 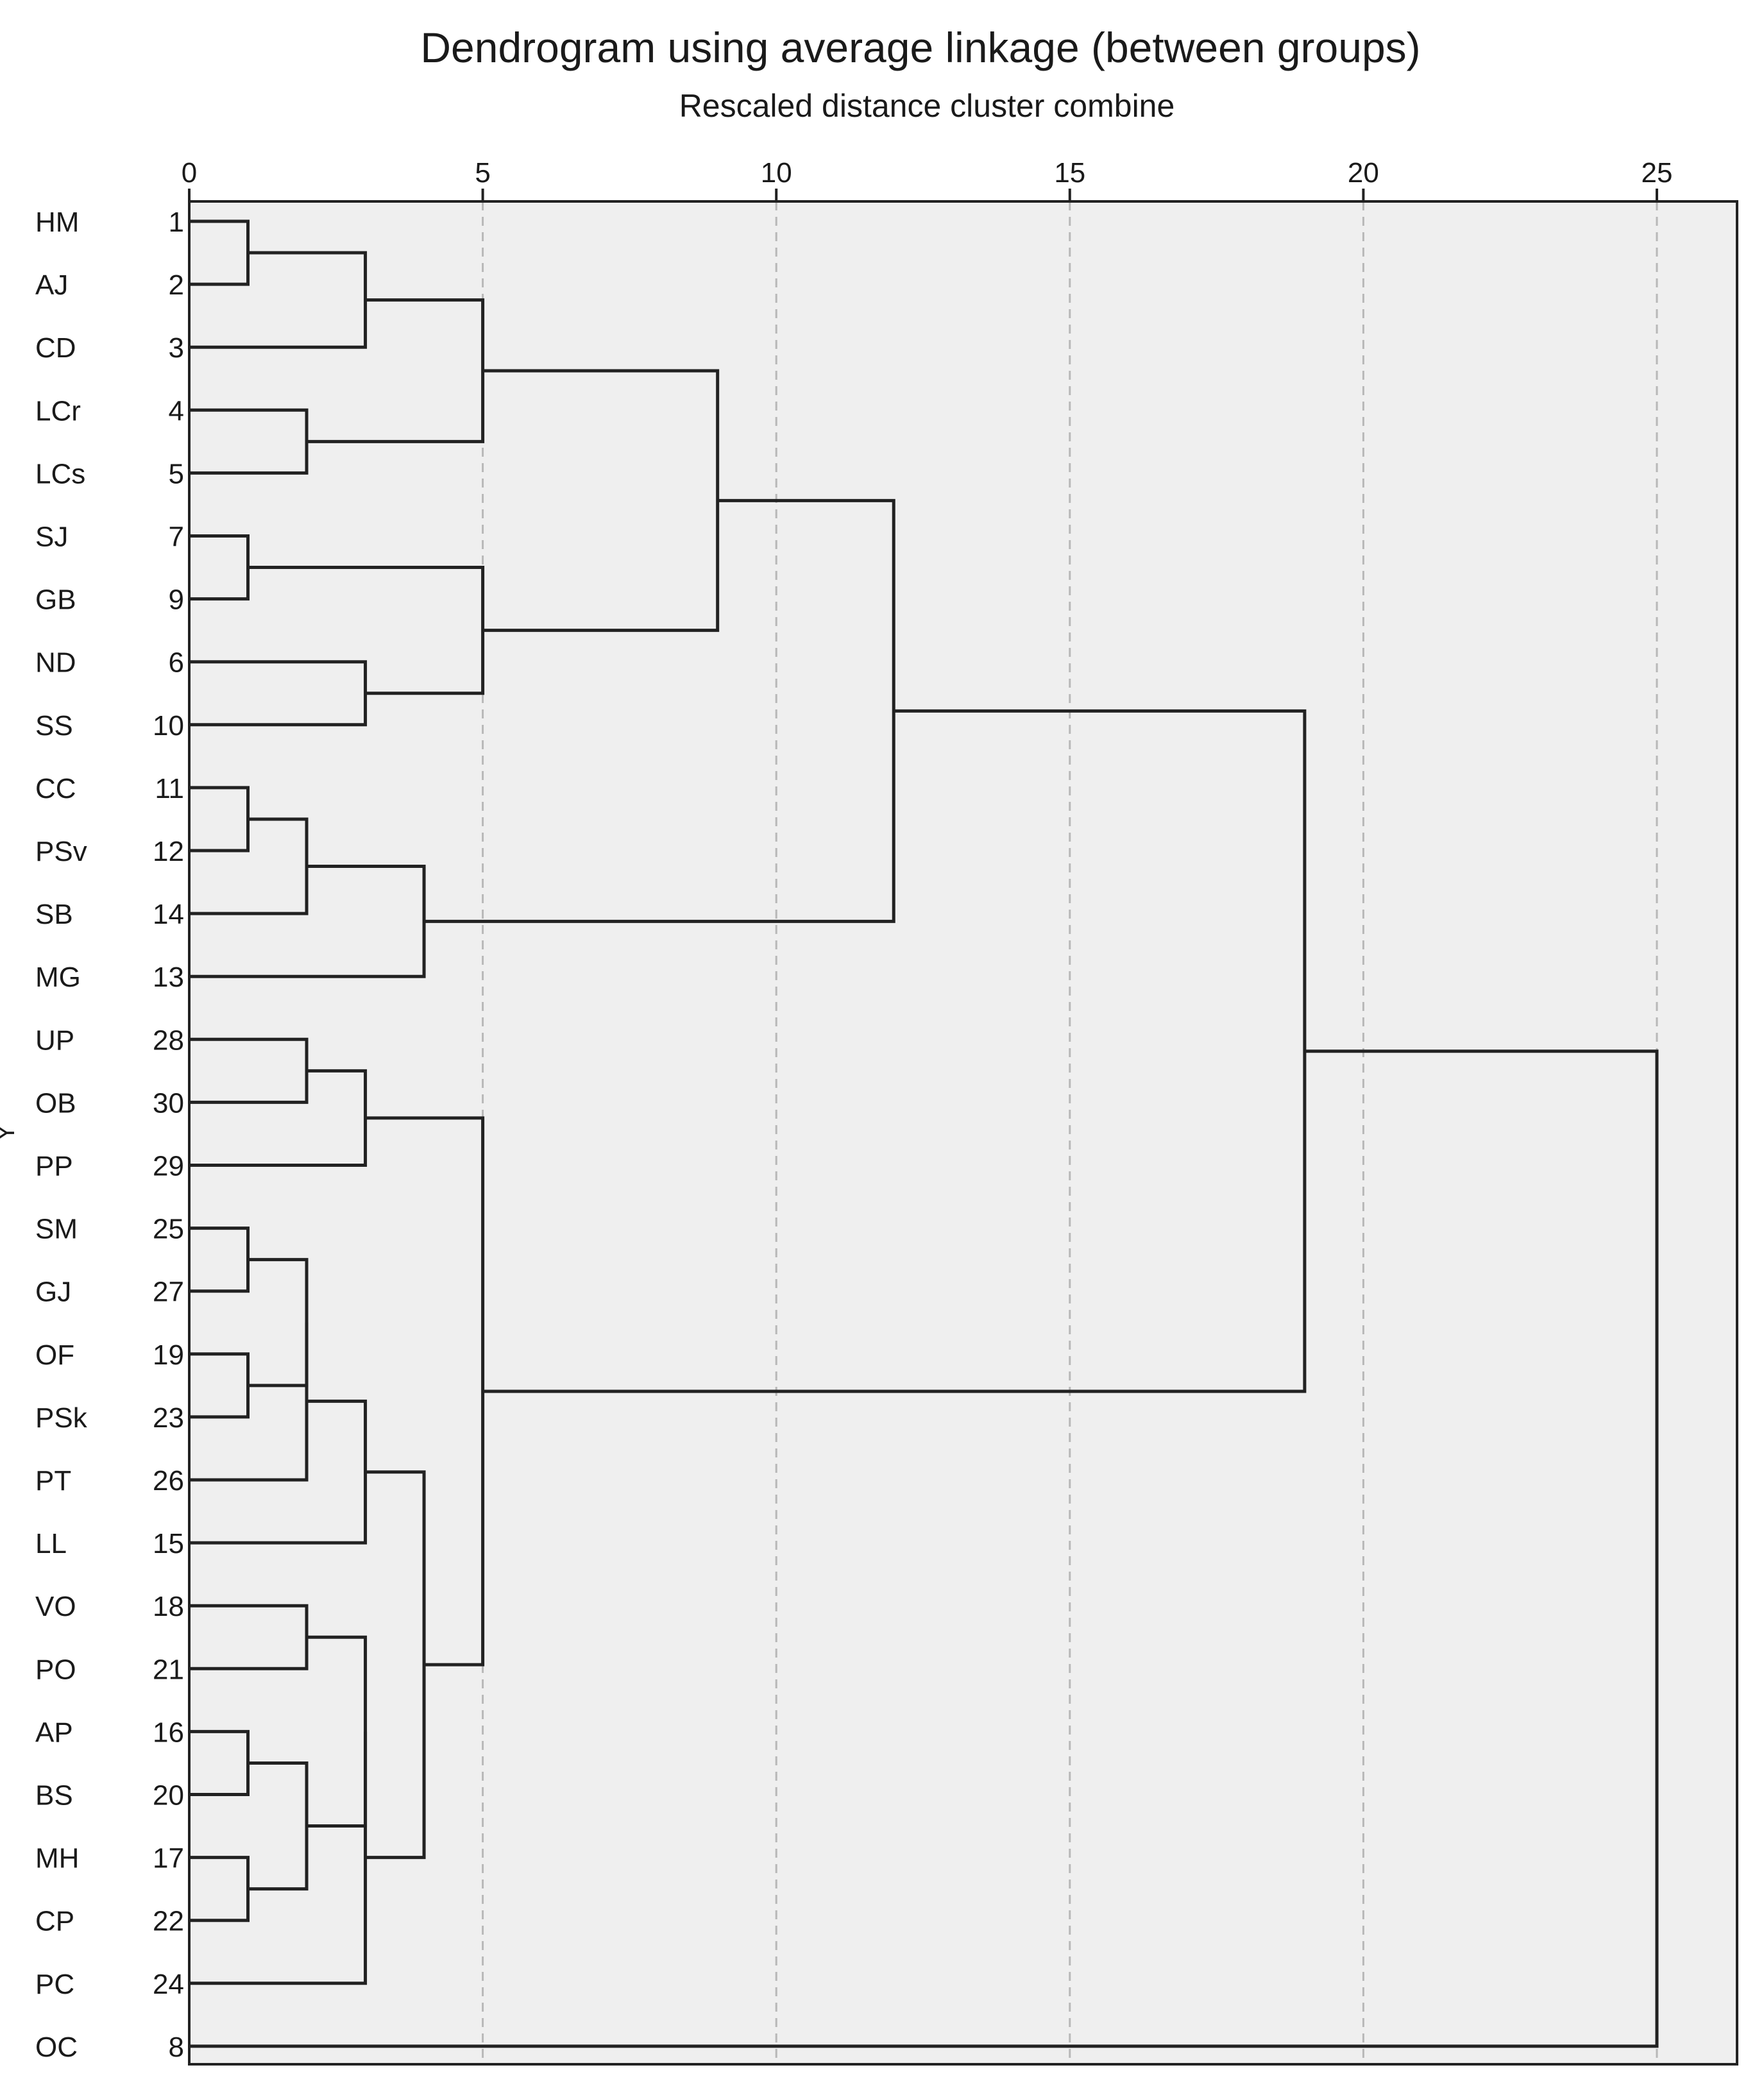 I want to click on leaf-case-number: 9, so click(x=176, y=600).